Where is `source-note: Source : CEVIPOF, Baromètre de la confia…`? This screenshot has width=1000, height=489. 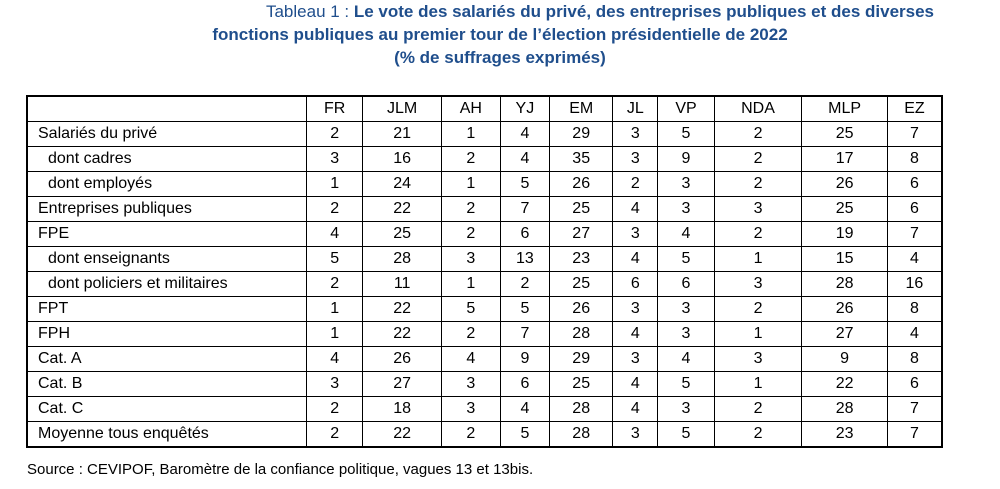
source-note: Source : CEVIPOF, Baromètre de la confia… is located at coordinates (280, 469).